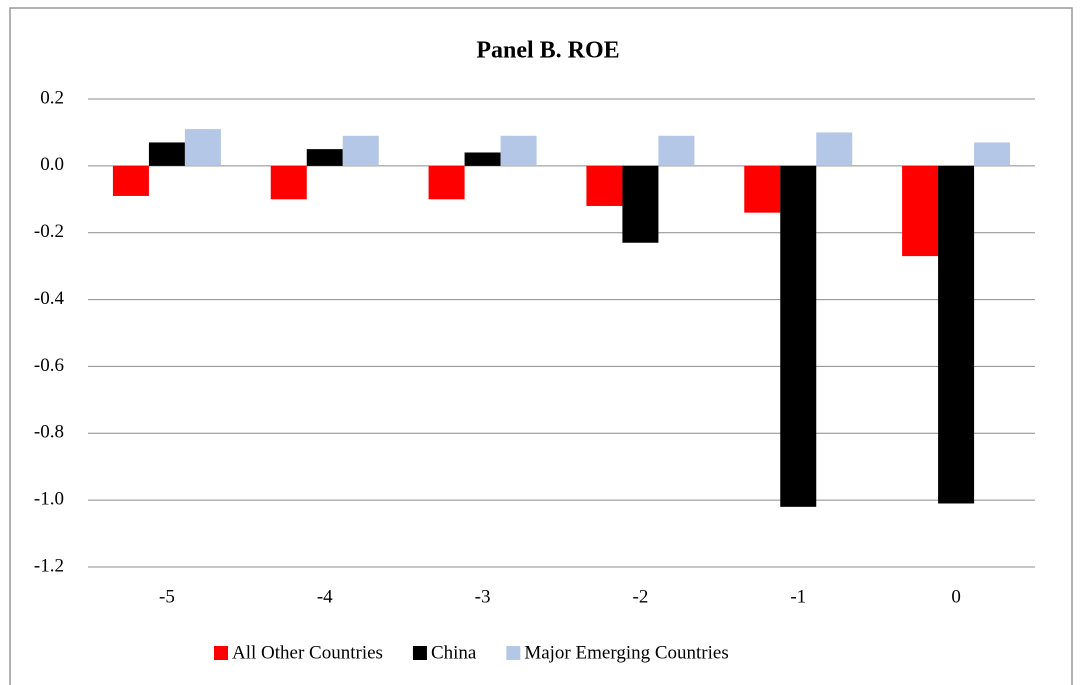 This screenshot has height=685, width=1082. I want to click on y-tick-label: -1.0, so click(49, 499).